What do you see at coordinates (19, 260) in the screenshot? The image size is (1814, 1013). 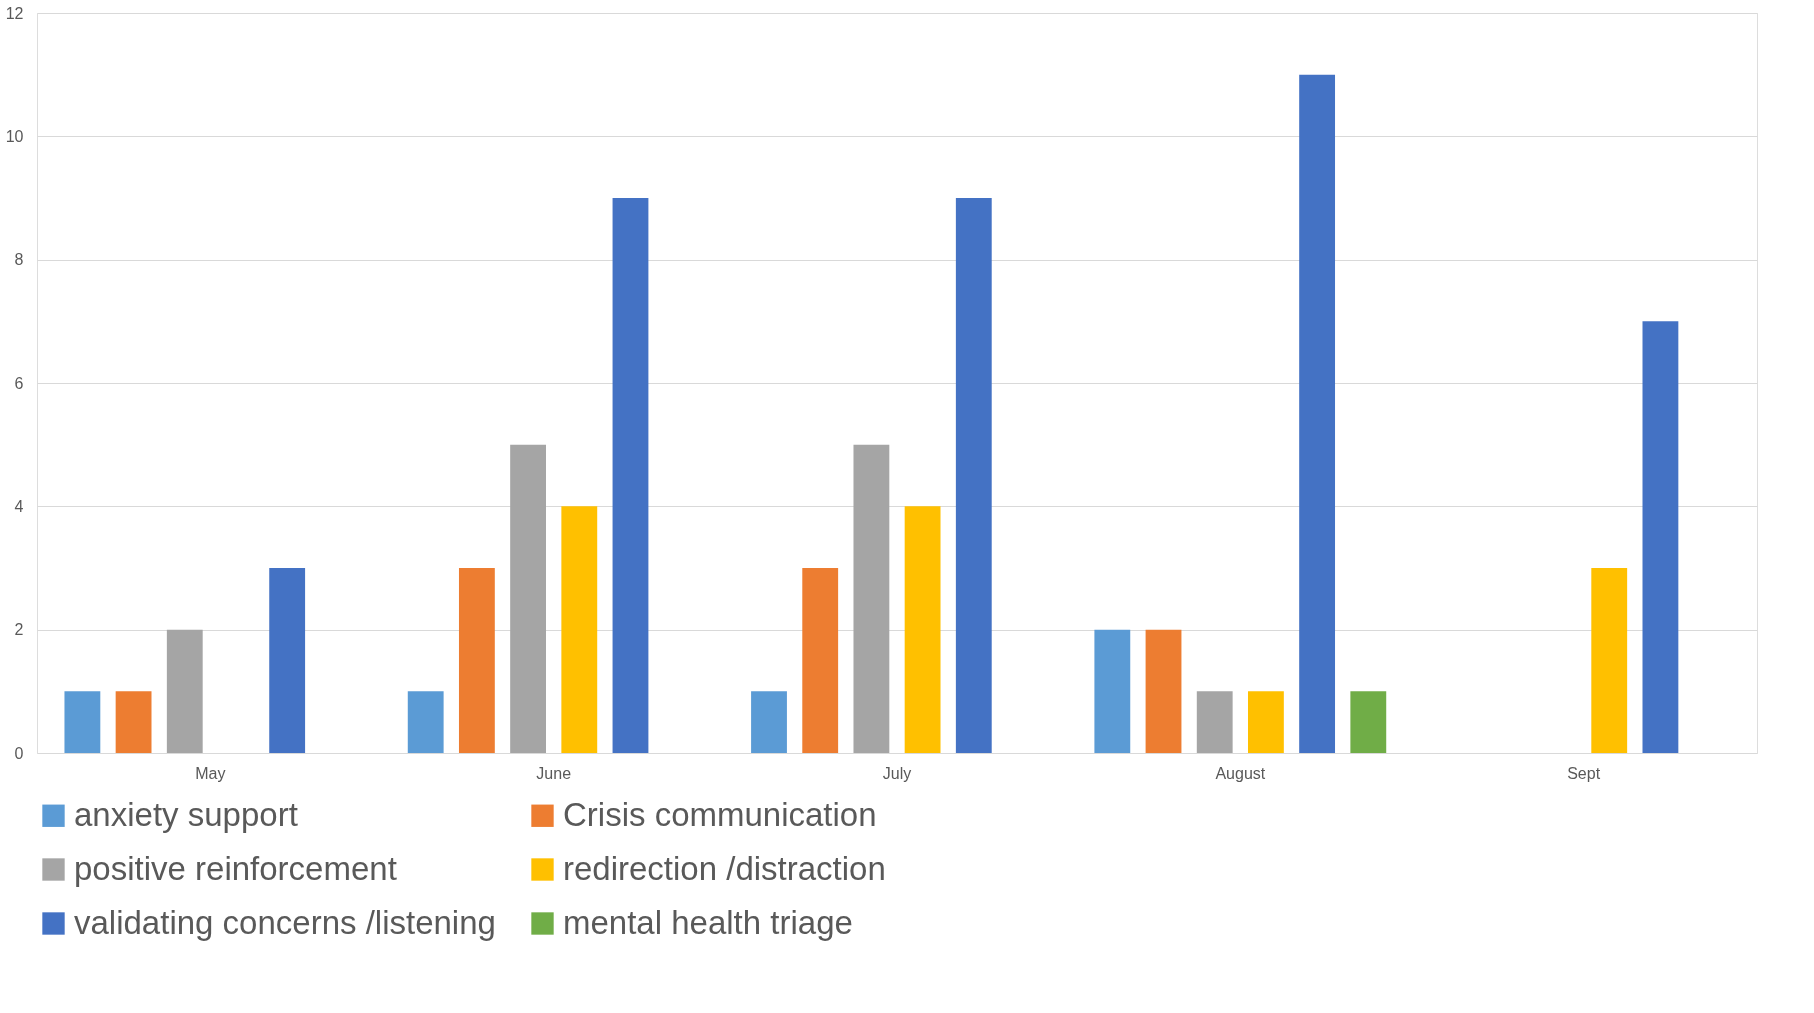 I see `y-tick-label: 8` at bounding box center [19, 260].